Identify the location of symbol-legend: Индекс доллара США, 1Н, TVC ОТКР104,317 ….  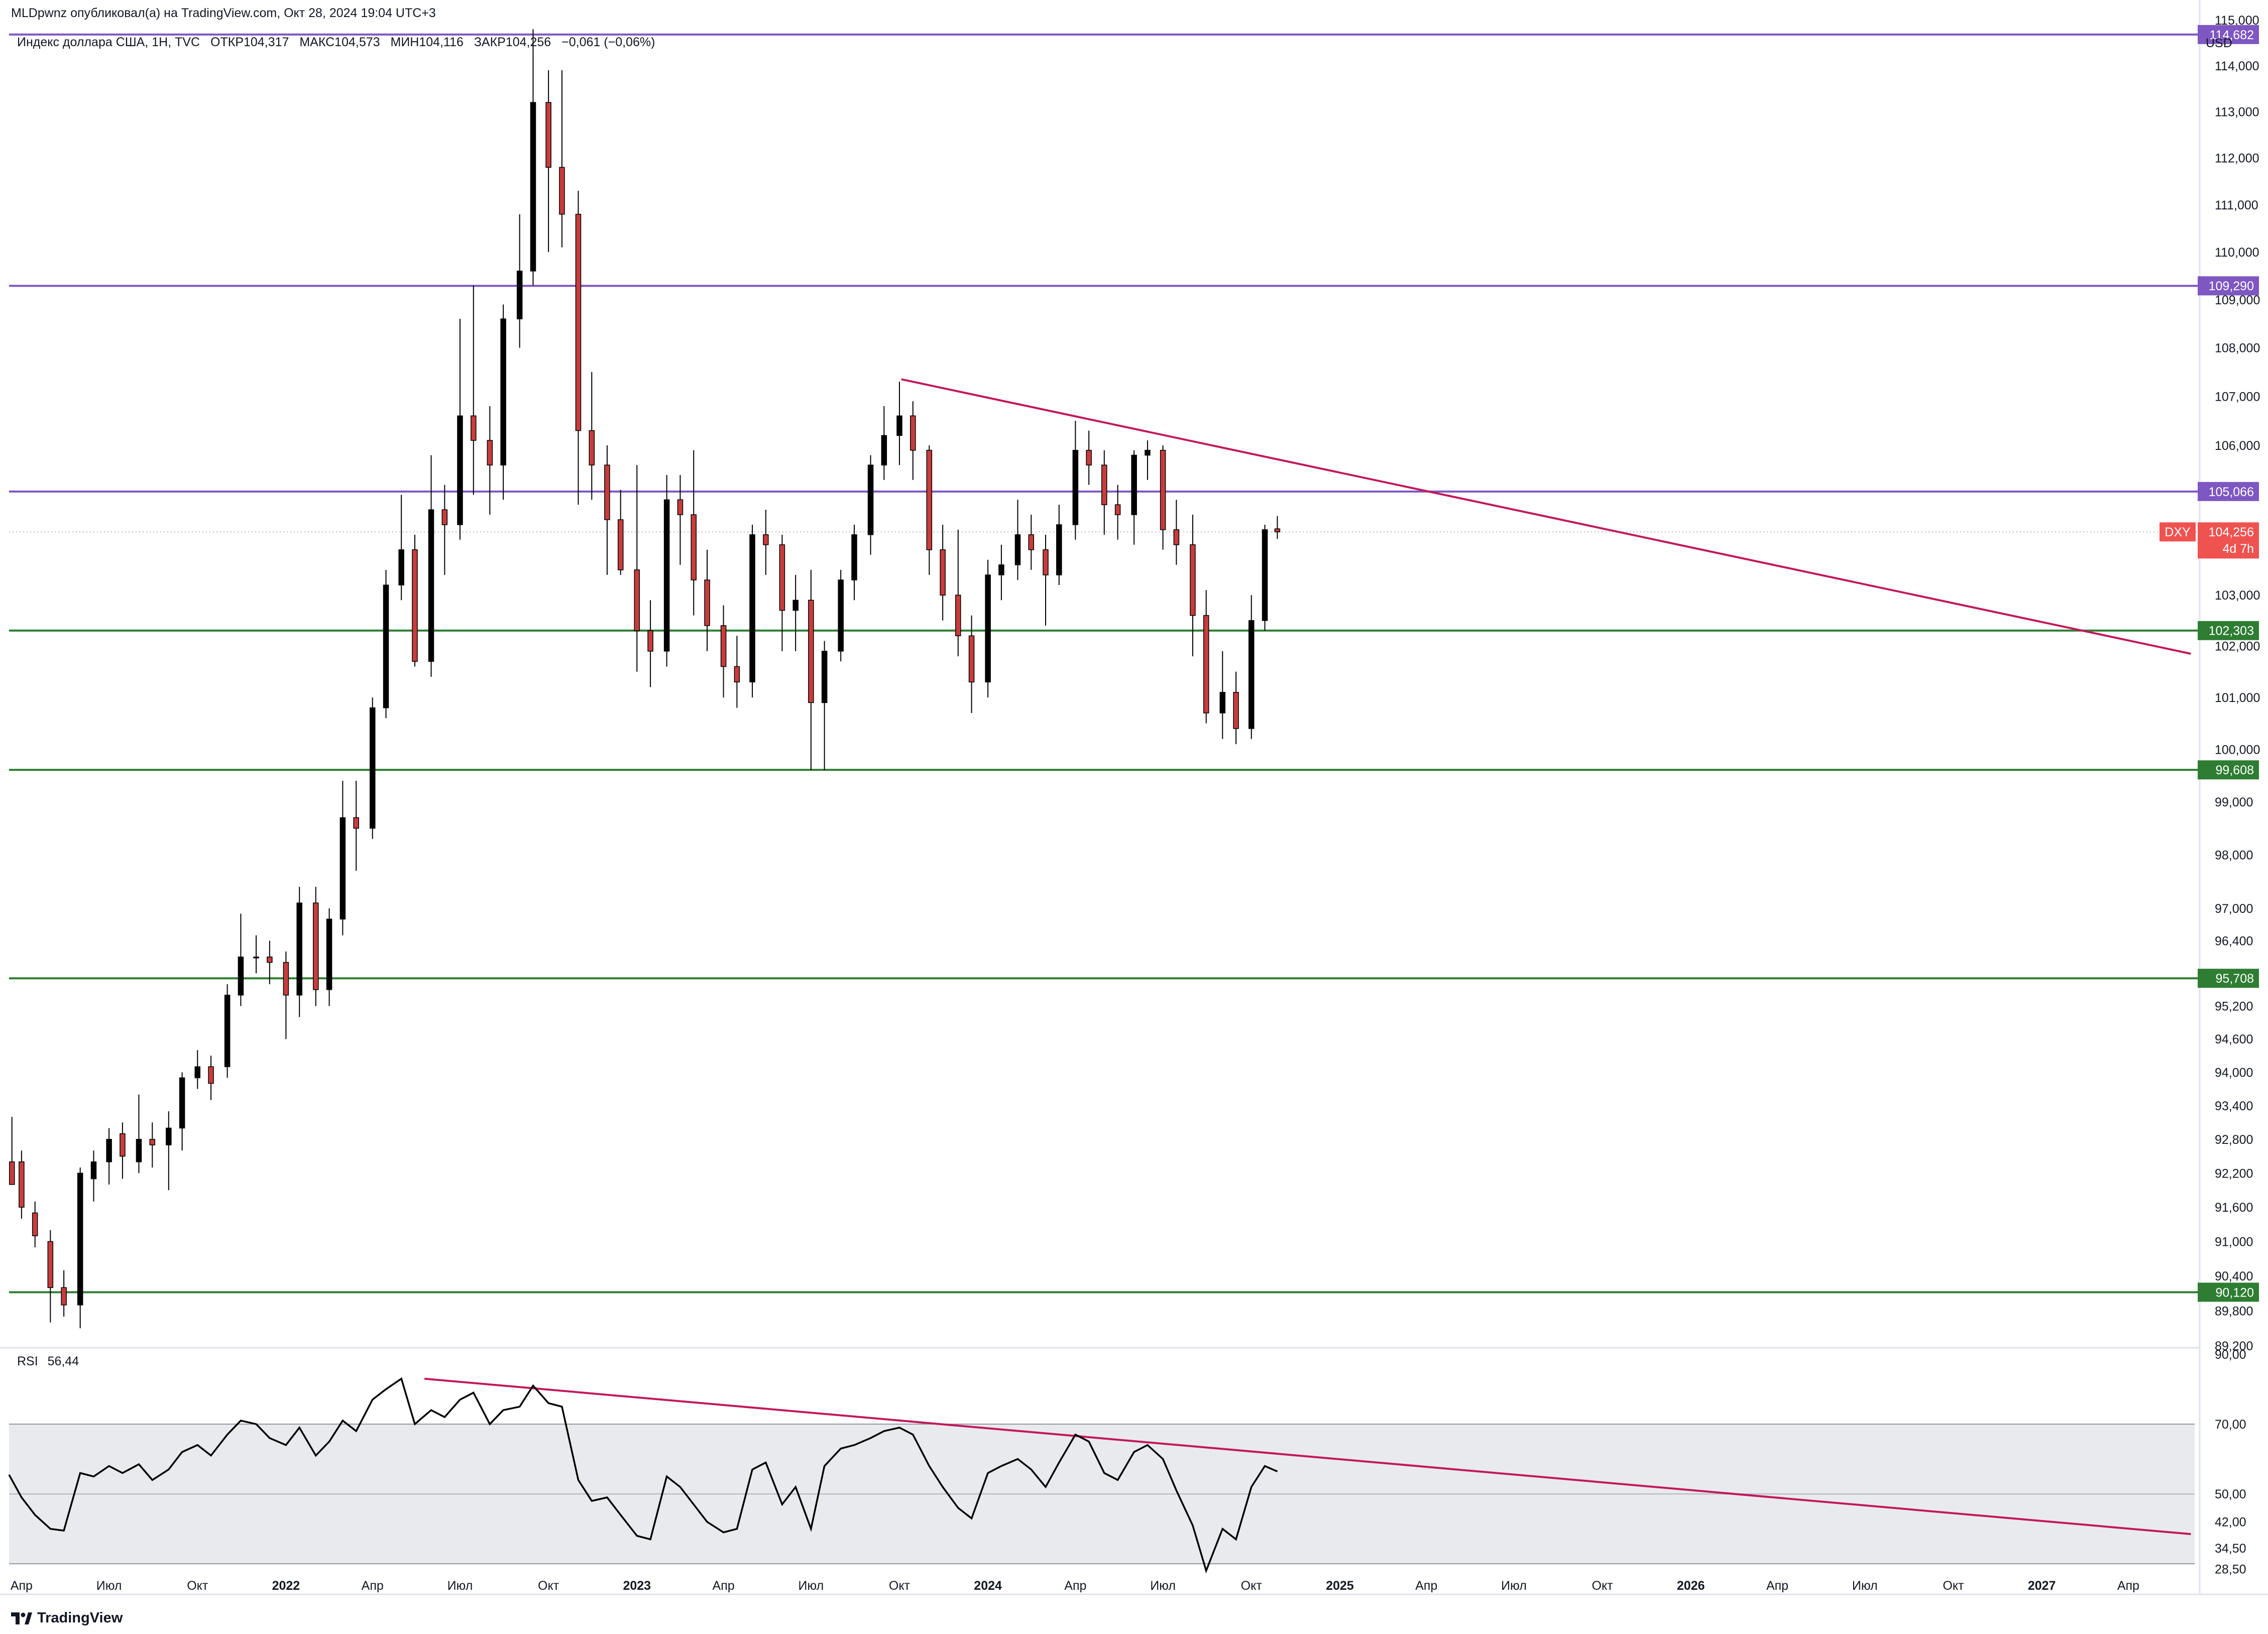
(340, 42).